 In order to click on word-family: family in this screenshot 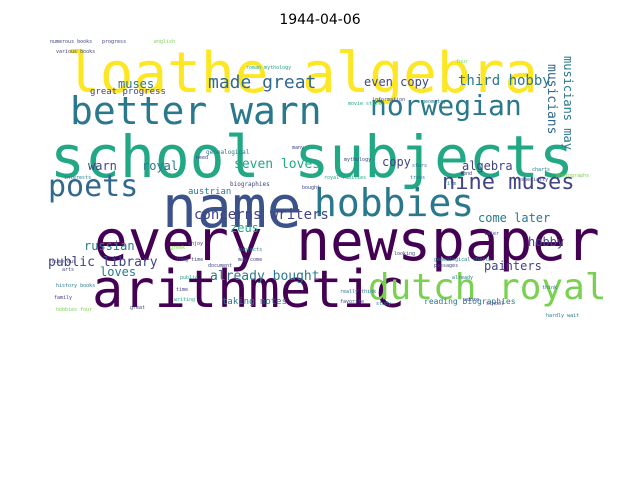, I will do `click(63, 298)`.